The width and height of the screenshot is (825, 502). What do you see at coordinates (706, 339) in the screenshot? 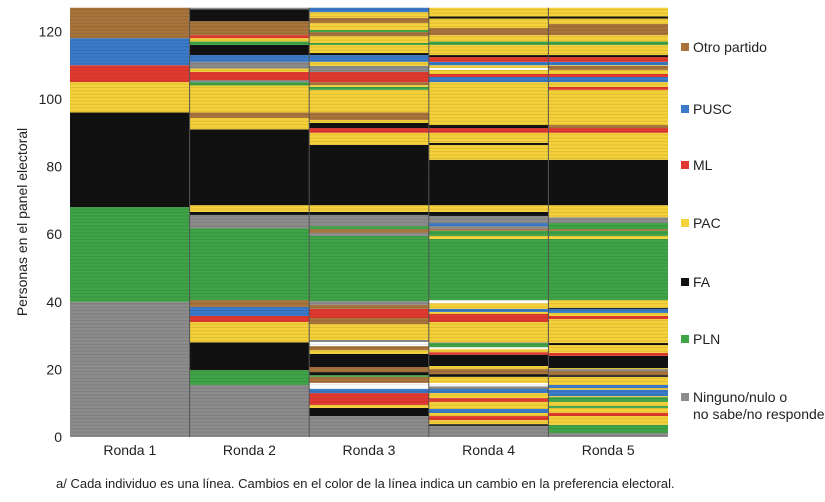
I see `legend-label: PLN` at bounding box center [706, 339].